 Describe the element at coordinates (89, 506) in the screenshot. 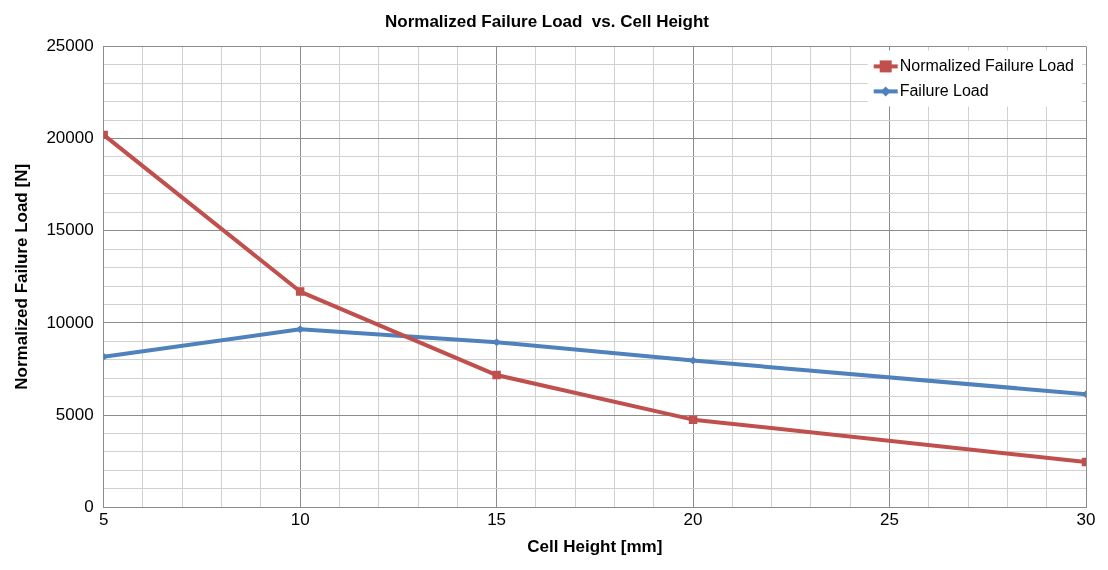

I see `y-tick-label: 0` at that location.